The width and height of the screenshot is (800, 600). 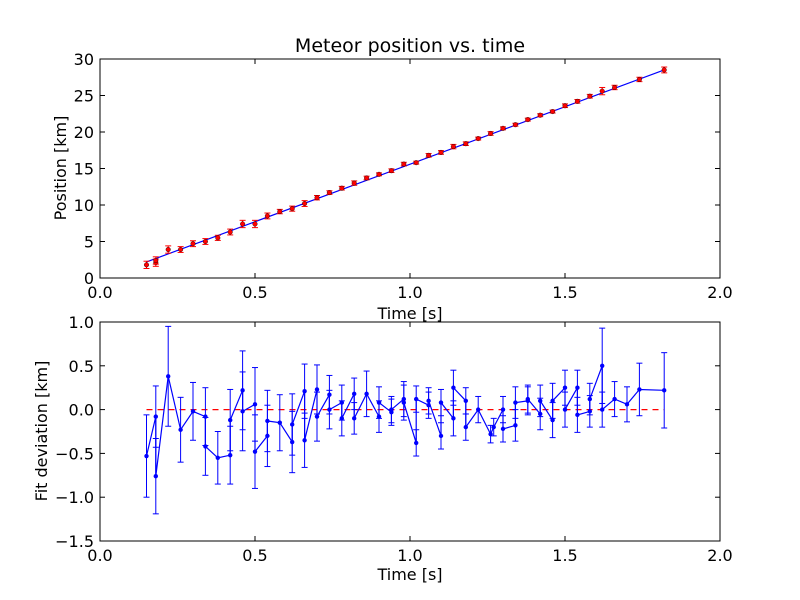 I want to click on position-plot-y-axis-label: Position [km], so click(x=60, y=168).